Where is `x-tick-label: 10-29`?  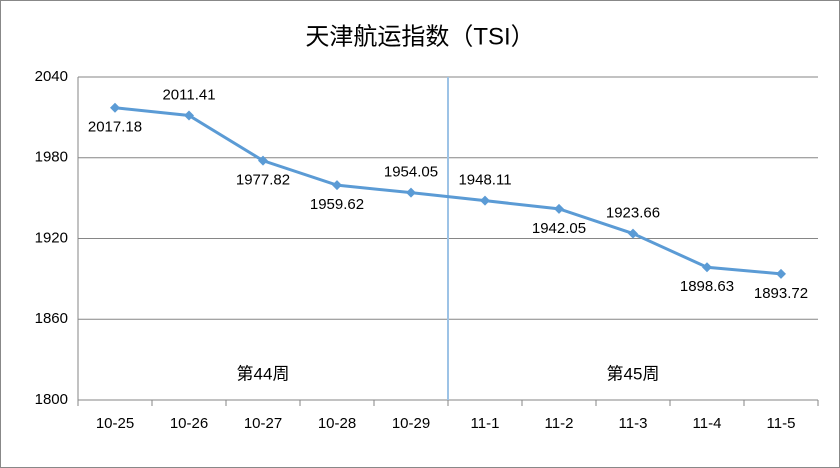 x-tick-label: 10-29 is located at coordinates (411, 423).